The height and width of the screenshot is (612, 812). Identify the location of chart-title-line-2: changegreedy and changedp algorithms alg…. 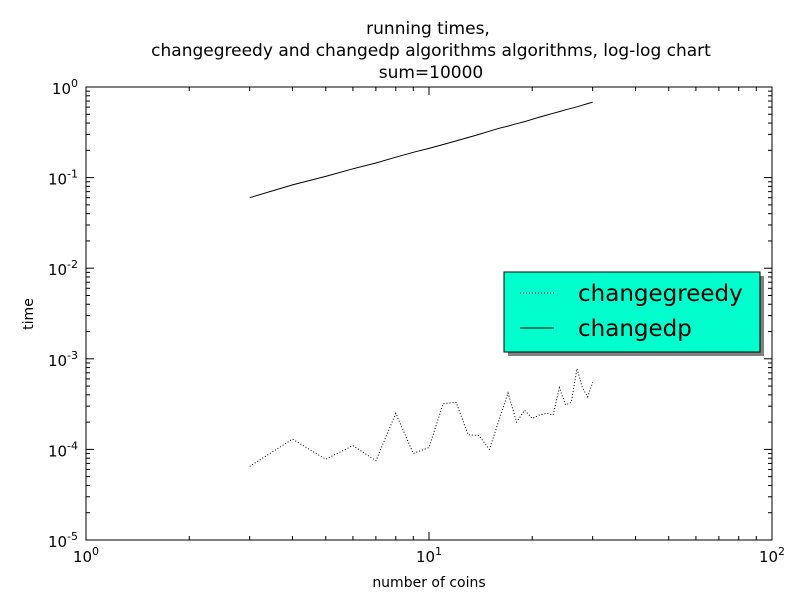
(431, 51).